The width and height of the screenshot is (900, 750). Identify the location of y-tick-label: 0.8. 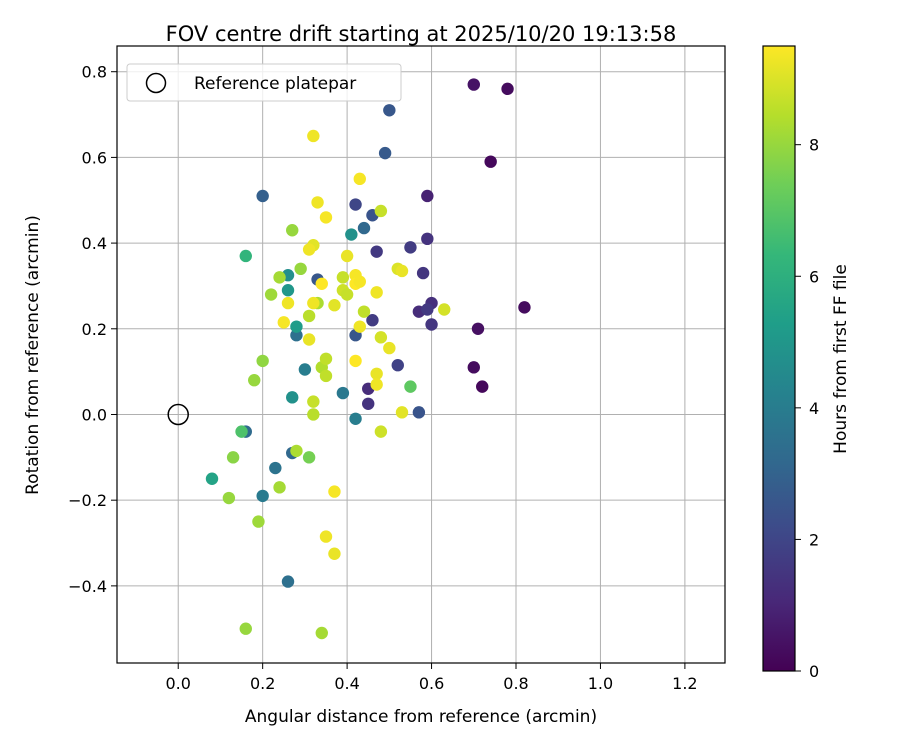
(94, 72).